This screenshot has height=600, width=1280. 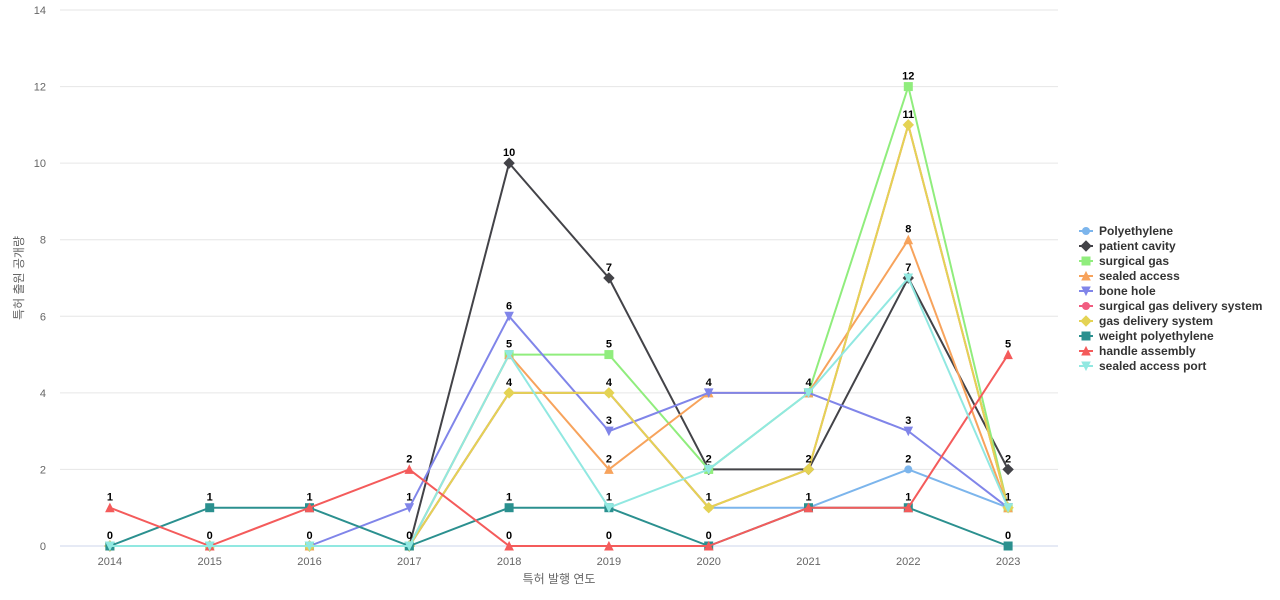 What do you see at coordinates (1124, 261) in the screenshot?
I see `legend-item: surgical gas` at bounding box center [1124, 261].